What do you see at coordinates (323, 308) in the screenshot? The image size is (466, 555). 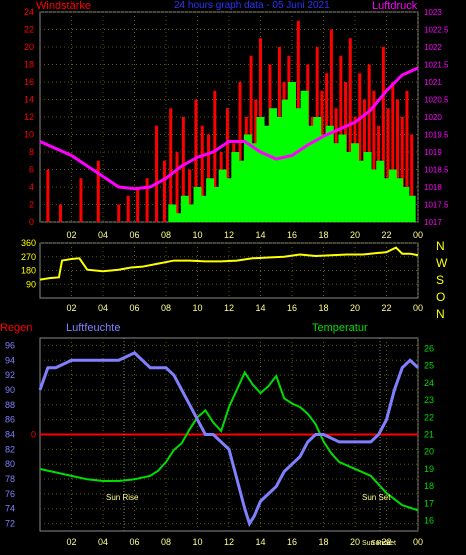 I see `panel2-x-tick: 18` at bounding box center [323, 308].